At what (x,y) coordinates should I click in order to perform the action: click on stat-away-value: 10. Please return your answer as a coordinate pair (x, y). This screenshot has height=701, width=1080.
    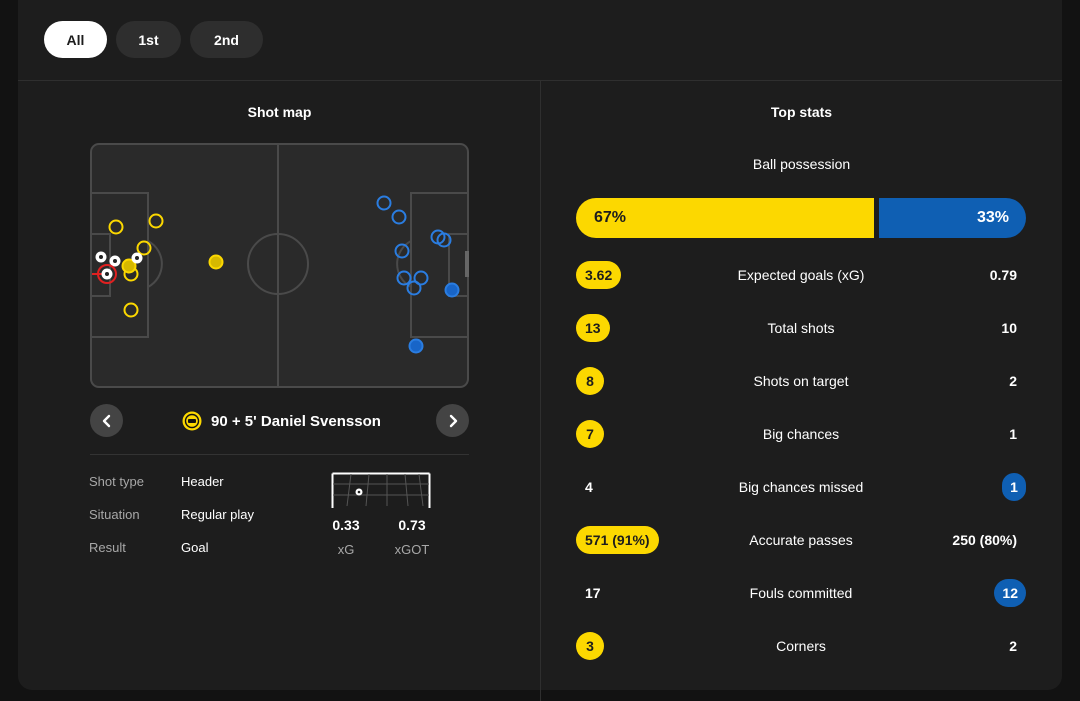
    Looking at the image, I should click on (1009, 328).